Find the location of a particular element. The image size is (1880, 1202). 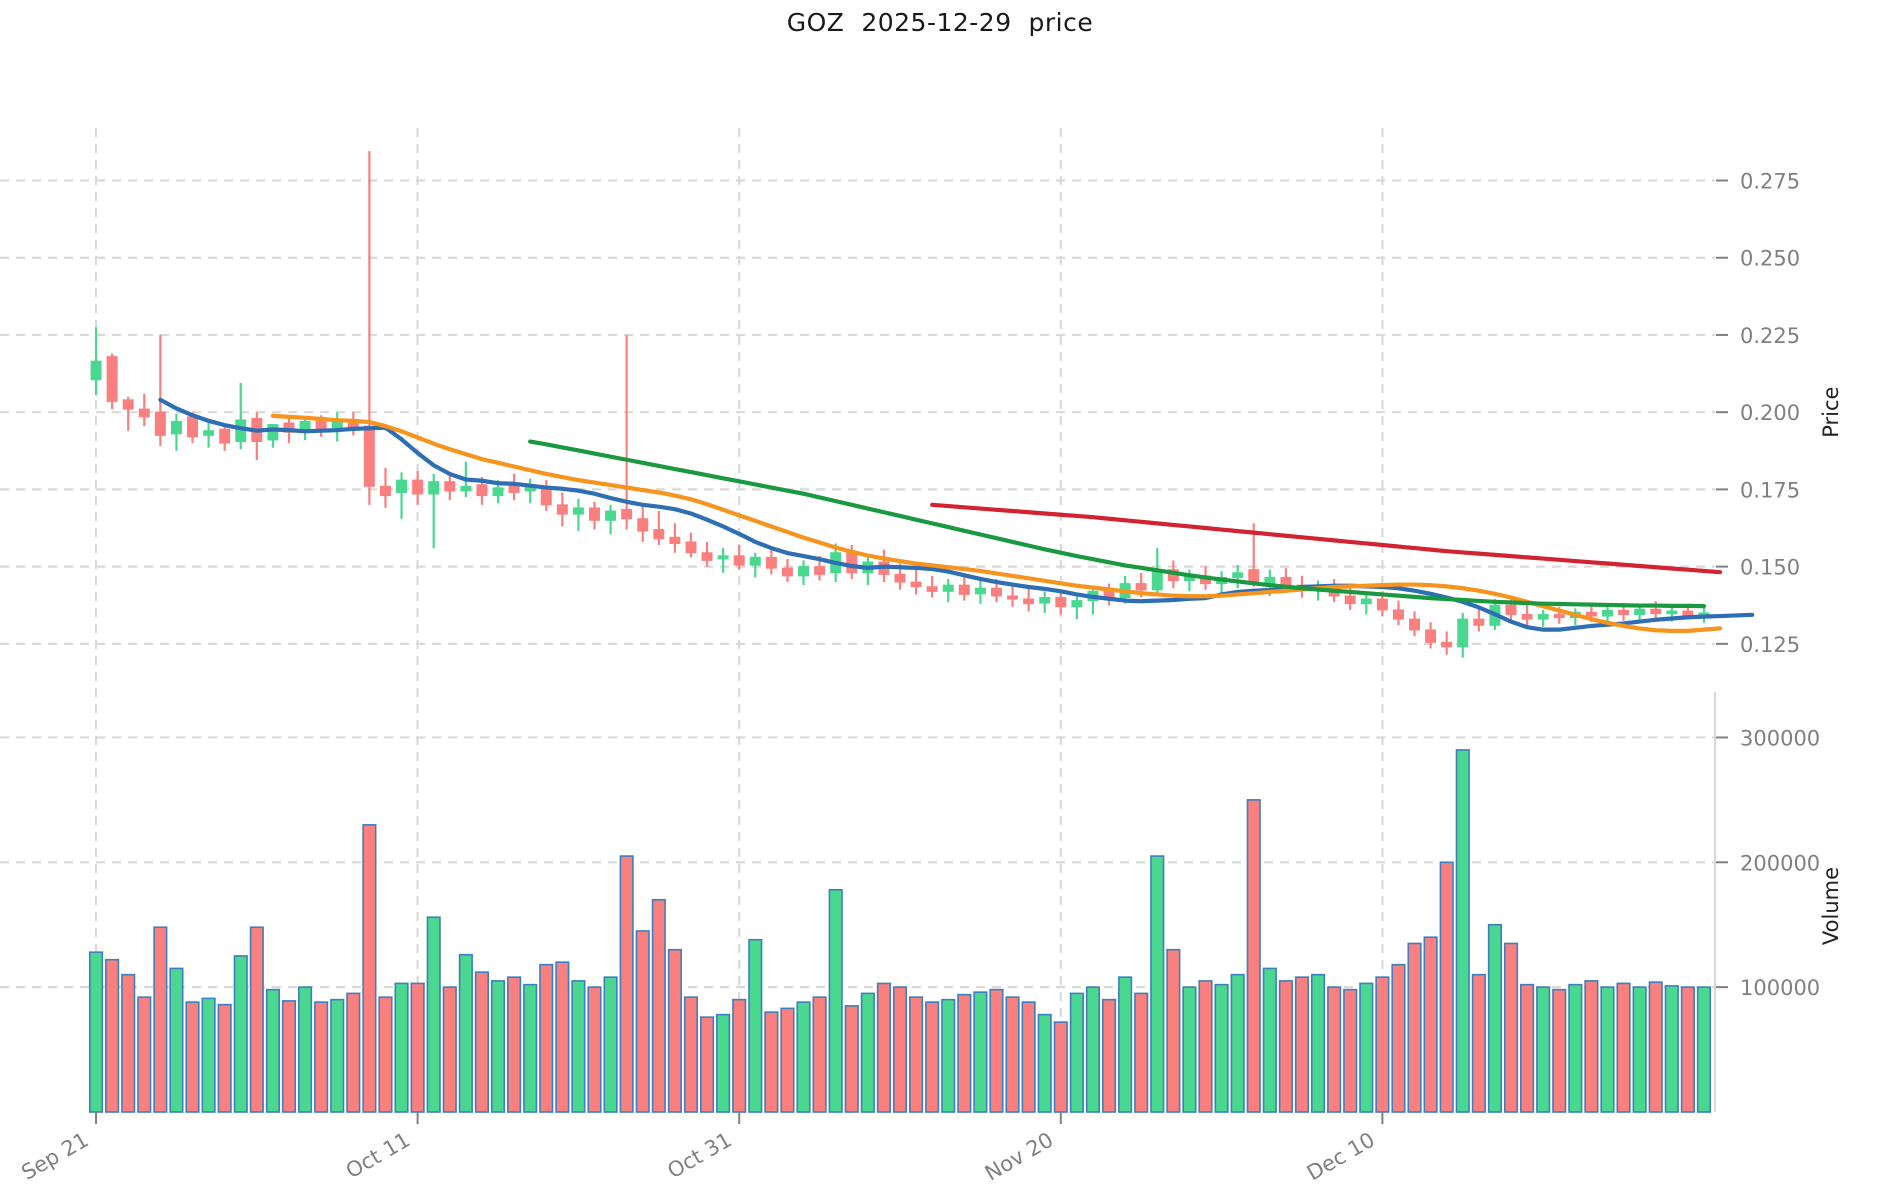

ma-line-ma_long is located at coordinates (1117, 524).